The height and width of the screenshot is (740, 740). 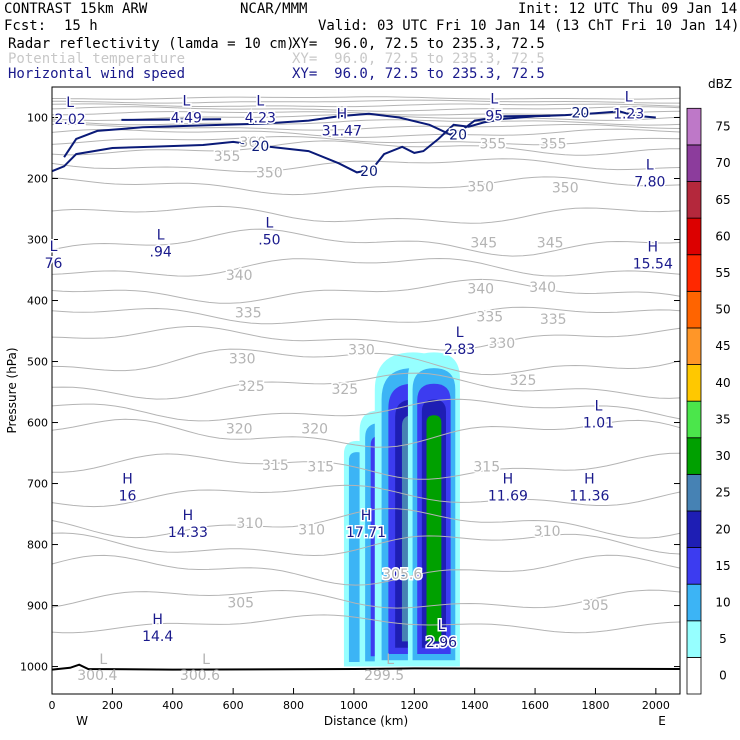 What do you see at coordinates (656, 705) in the screenshot?
I see `x-tick-label-2000: 2000` at bounding box center [656, 705].